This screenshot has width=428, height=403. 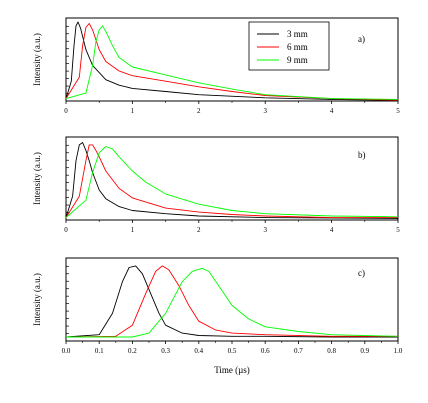 I want to click on x-tick-label: 0.4, so click(x=198, y=351).